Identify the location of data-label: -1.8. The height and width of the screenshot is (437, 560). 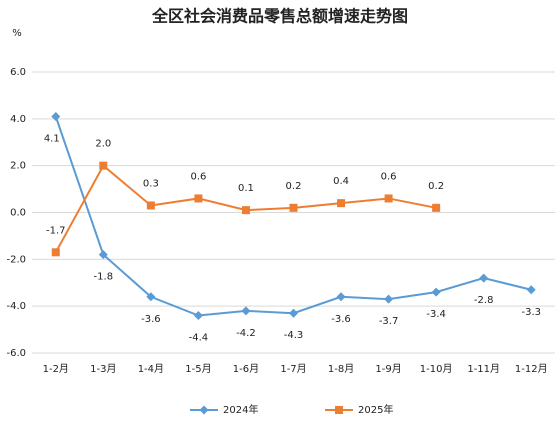
(104, 277).